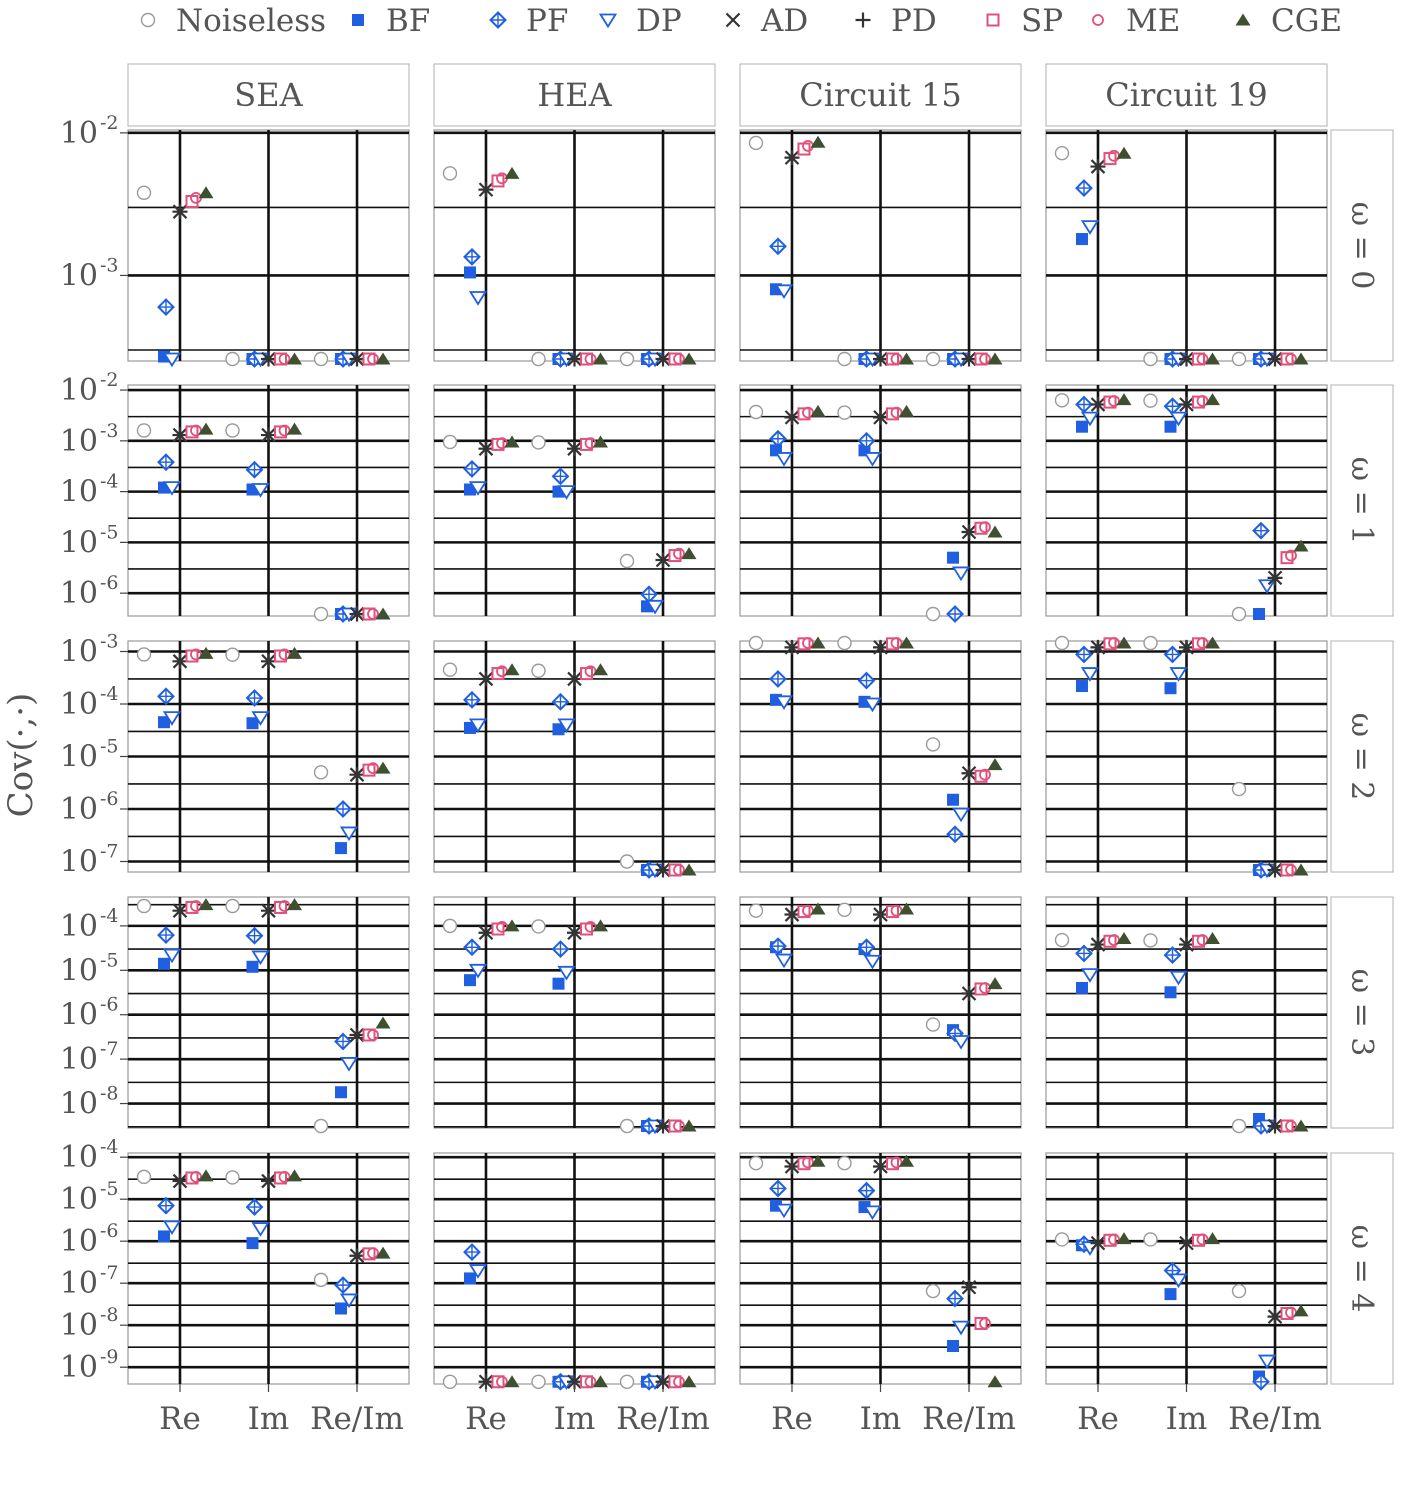  Describe the element at coordinates (880, 503) in the screenshot. I see `panel-r1-c2` at that location.